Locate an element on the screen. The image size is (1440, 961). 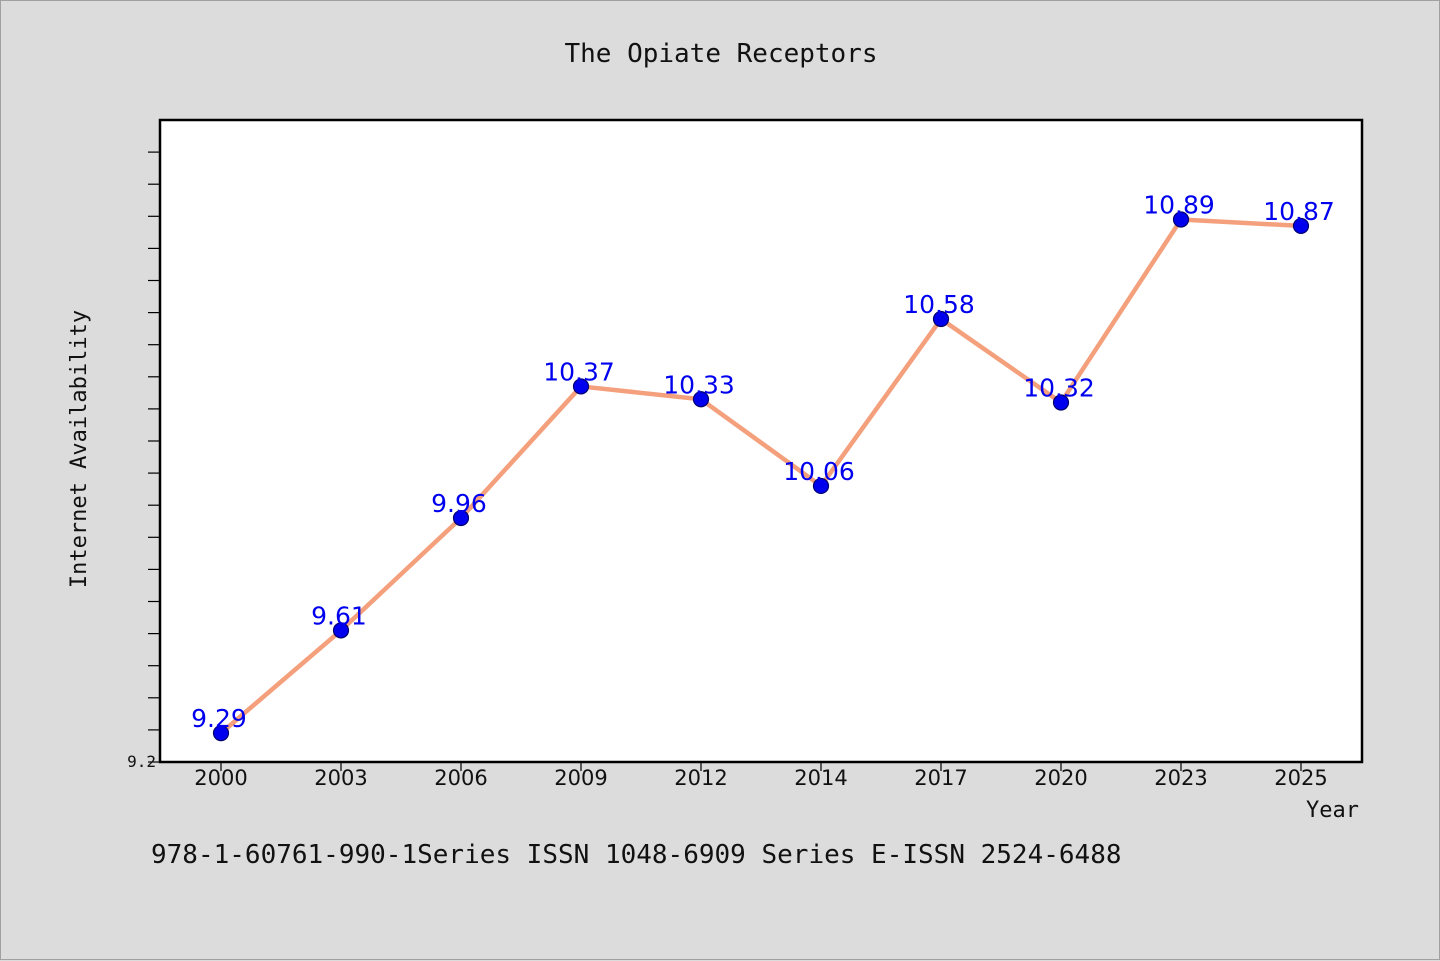
y-axis-label: Internet Availability is located at coordinates (79, 449).